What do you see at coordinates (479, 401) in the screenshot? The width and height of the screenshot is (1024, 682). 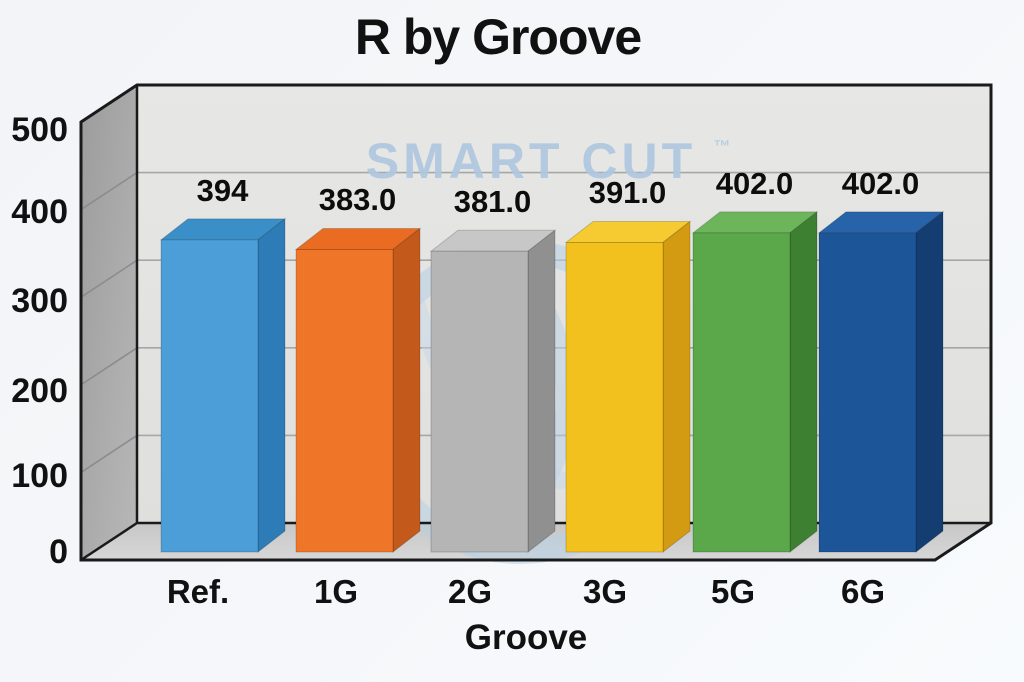 I see `bar-2g-front` at bounding box center [479, 401].